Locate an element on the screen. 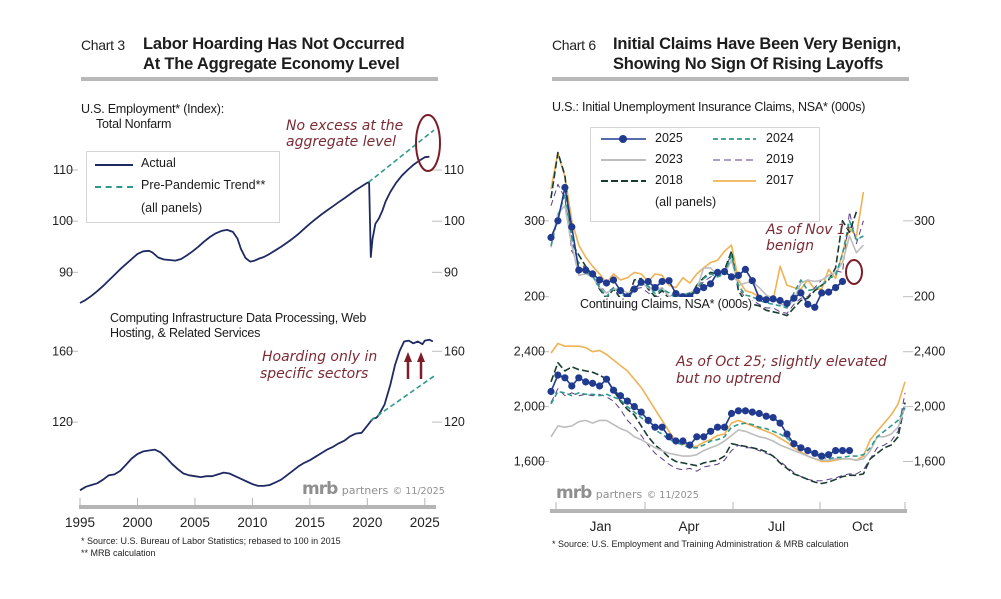 This screenshot has height=599, width=1001. legend-label-2017: 2017 is located at coordinates (780, 180).